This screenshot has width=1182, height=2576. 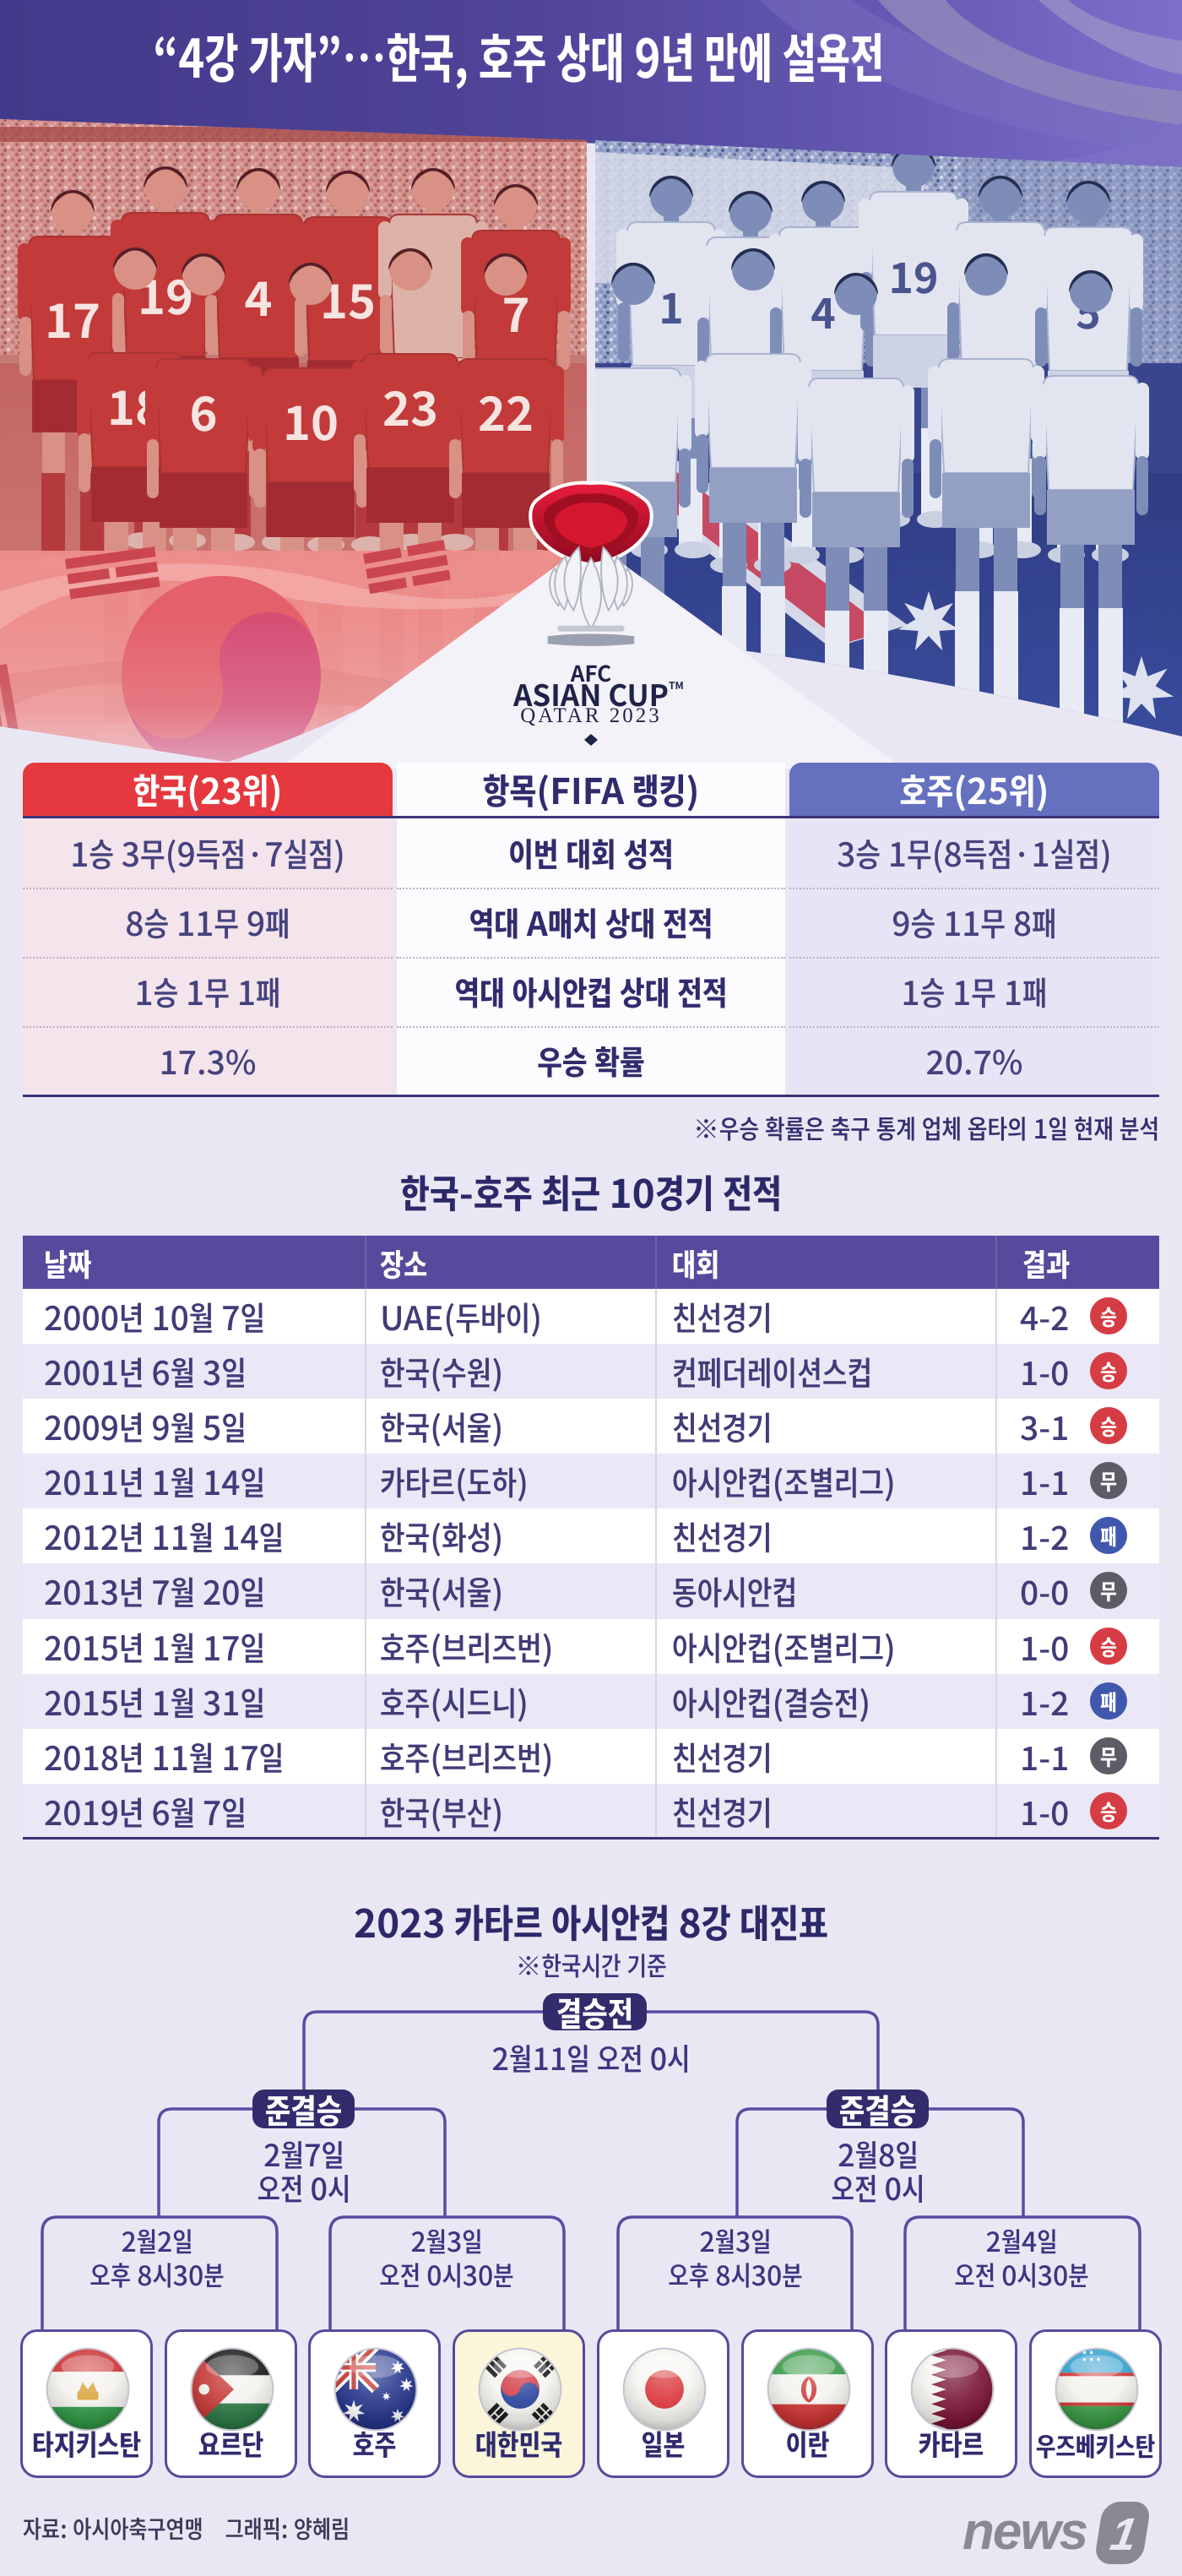 I want to click on svg-text: AFC, so click(x=591, y=672).